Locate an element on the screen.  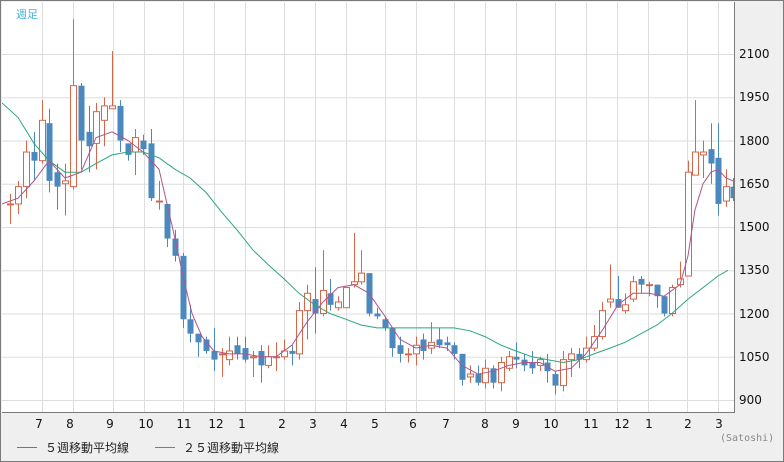
ma5-swatch is located at coordinates (27, 447).